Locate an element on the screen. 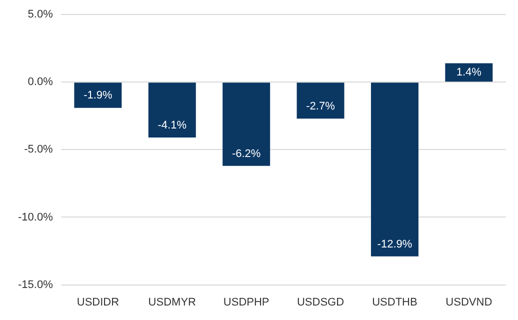 This screenshot has width=518, height=320. data-label: -2.7% is located at coordinates (321, 106).